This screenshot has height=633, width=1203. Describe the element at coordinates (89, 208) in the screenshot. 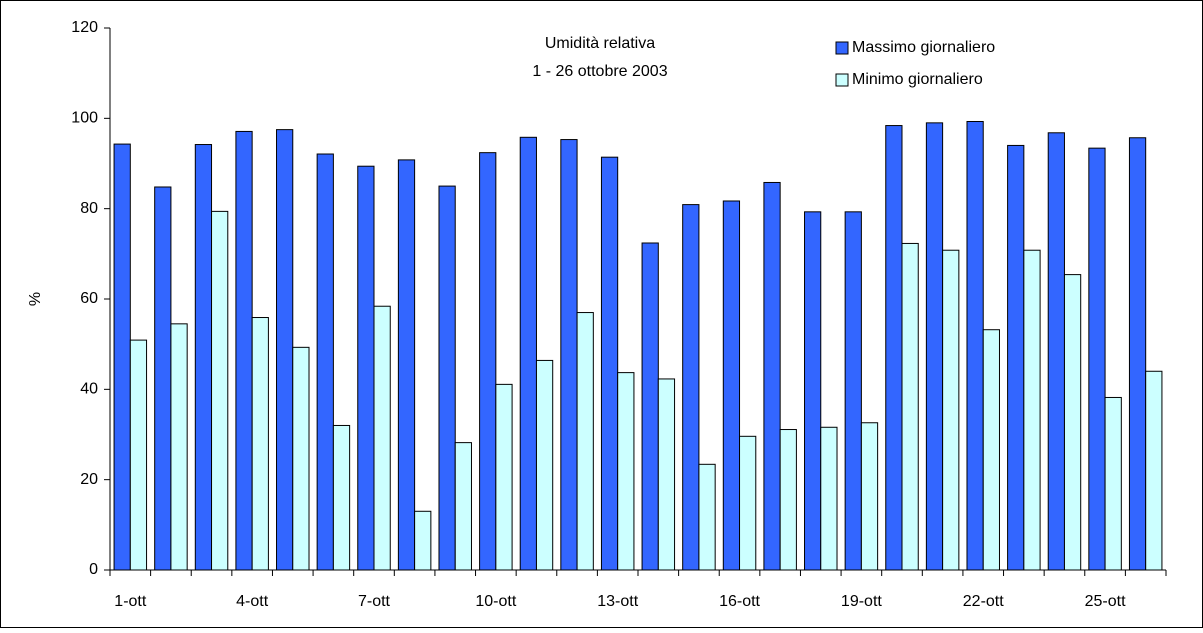

I see `y-tick-label: 80` at that location.